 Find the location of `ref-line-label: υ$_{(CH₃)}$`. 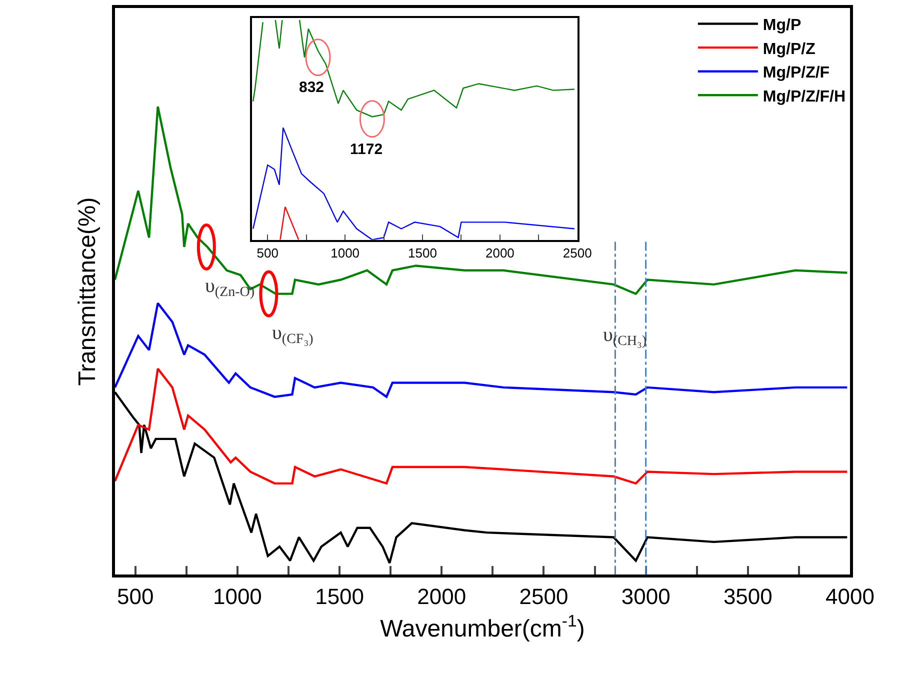

ref-line-label: υ$_{(CH₃)}$ is located at coordinates (625, 337).